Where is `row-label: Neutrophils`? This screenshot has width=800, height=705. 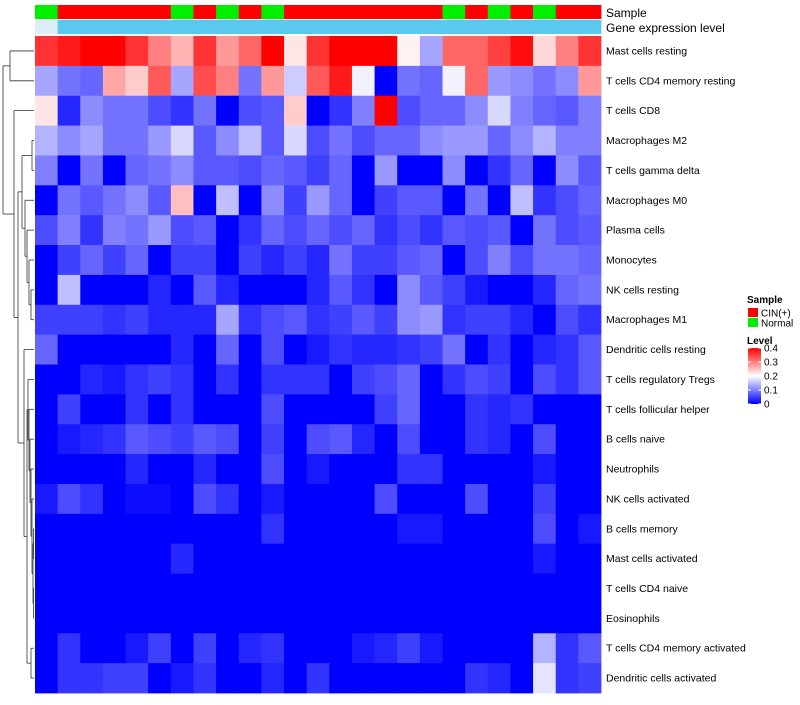 row-label: Neutrophils is located at coordinates (632, 470).